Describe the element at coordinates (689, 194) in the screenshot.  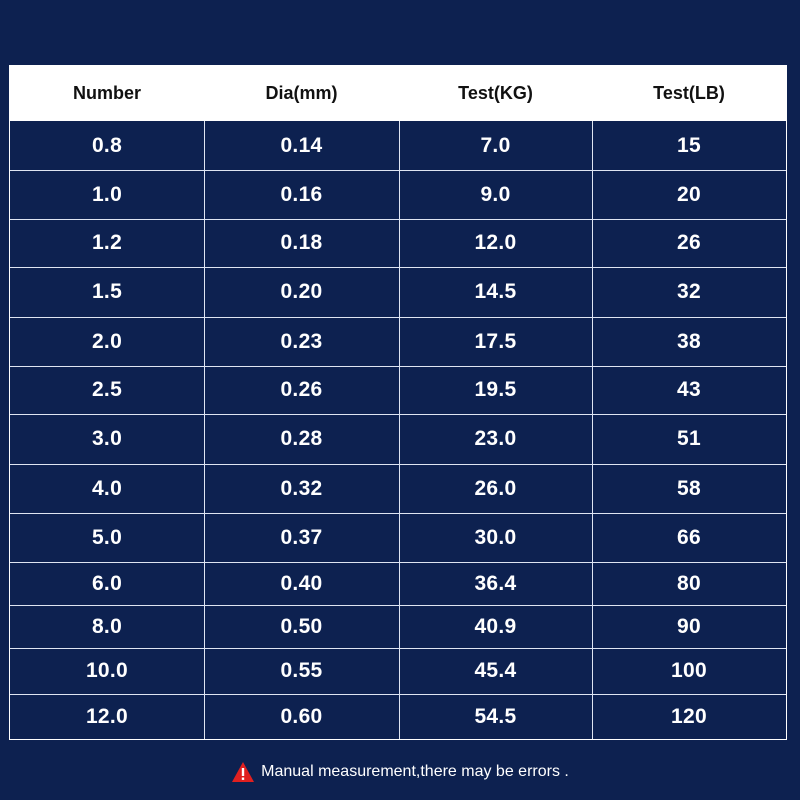
I see `table-cell: 20` at that location.